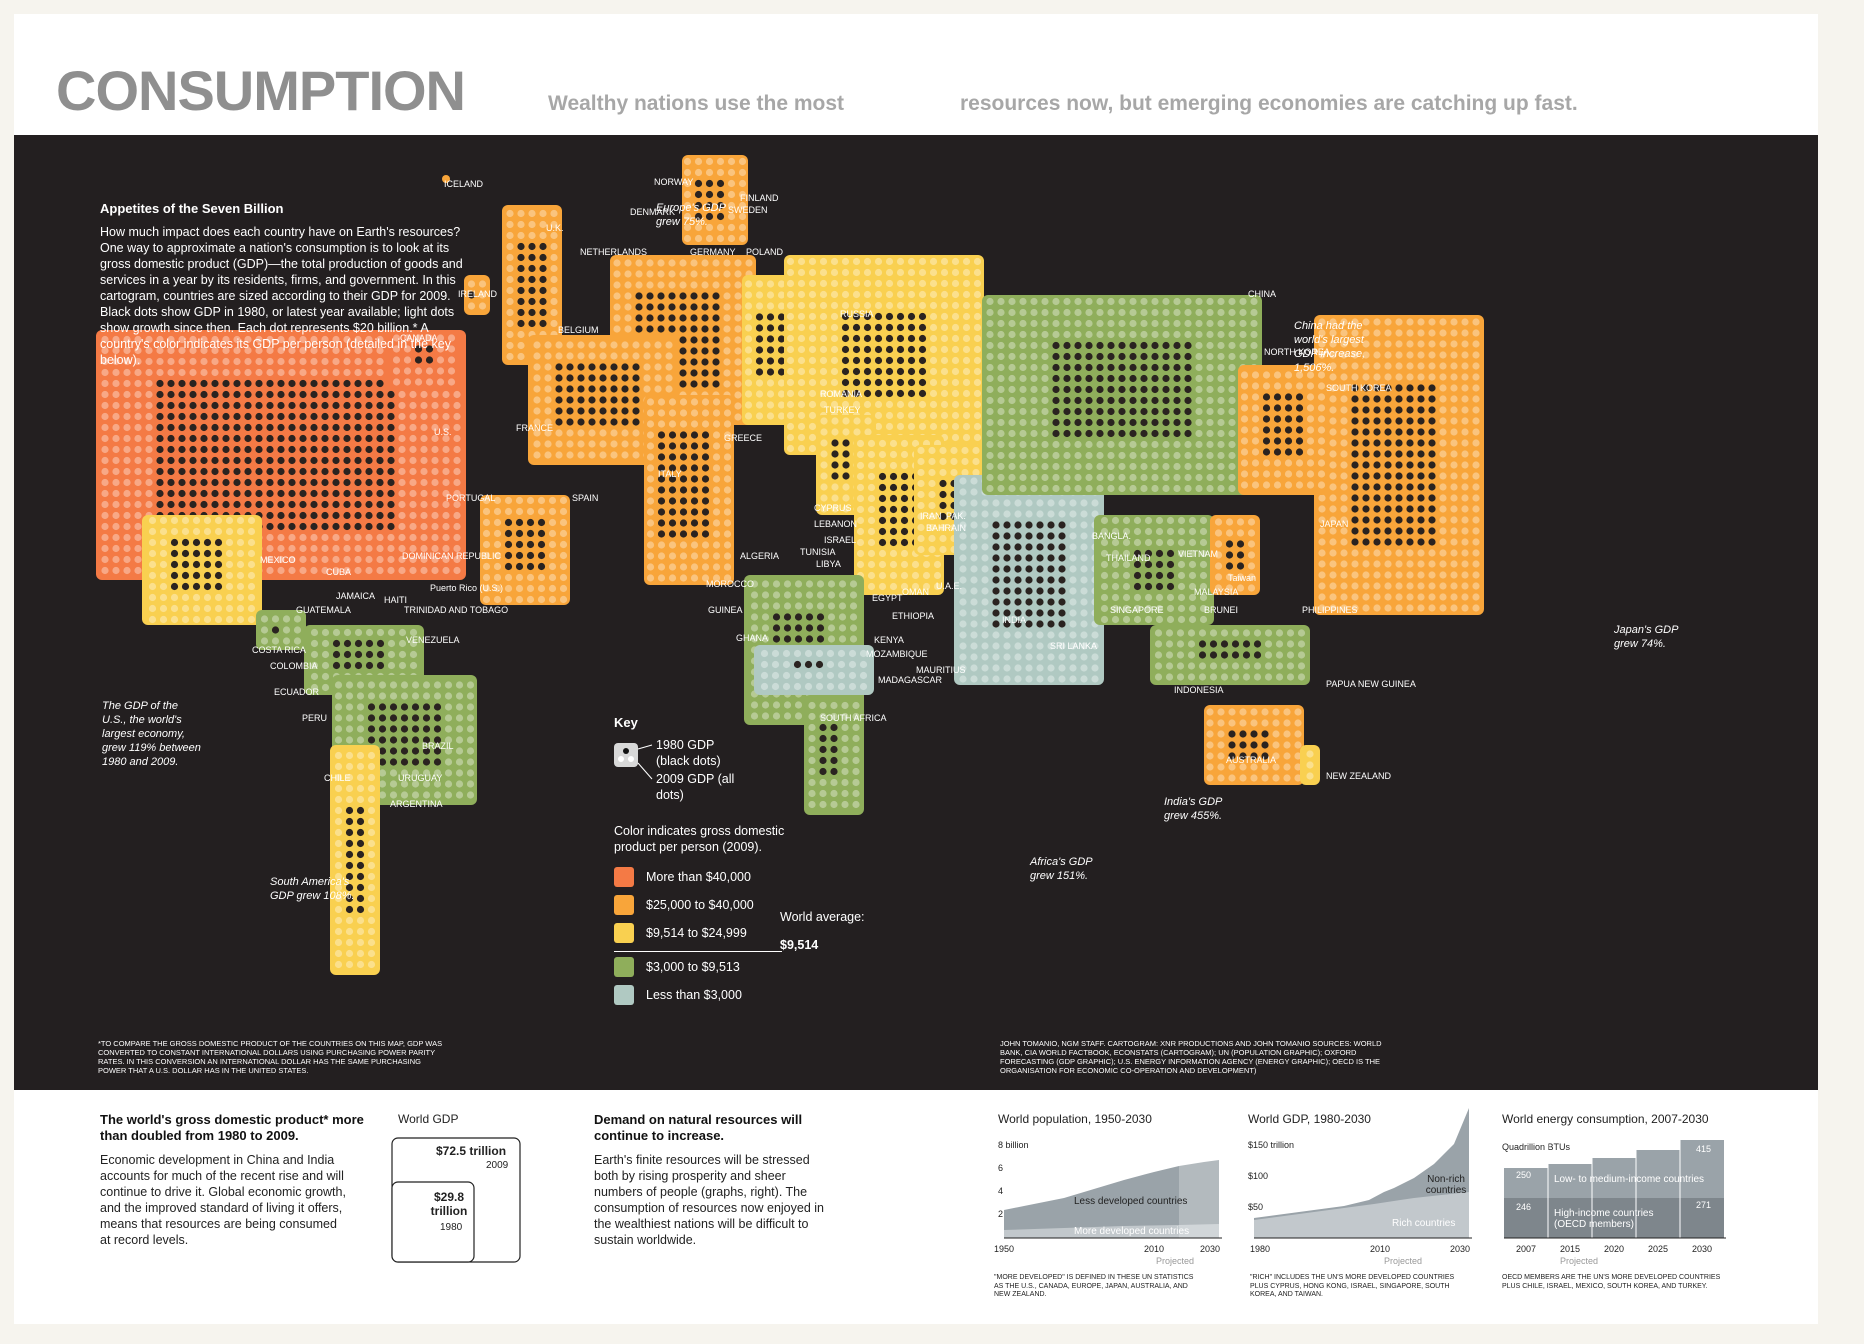  Describe the element at coordinates (730, 584) in the screenshot. I see `country-label-morocco: MOROCCO` at that location.